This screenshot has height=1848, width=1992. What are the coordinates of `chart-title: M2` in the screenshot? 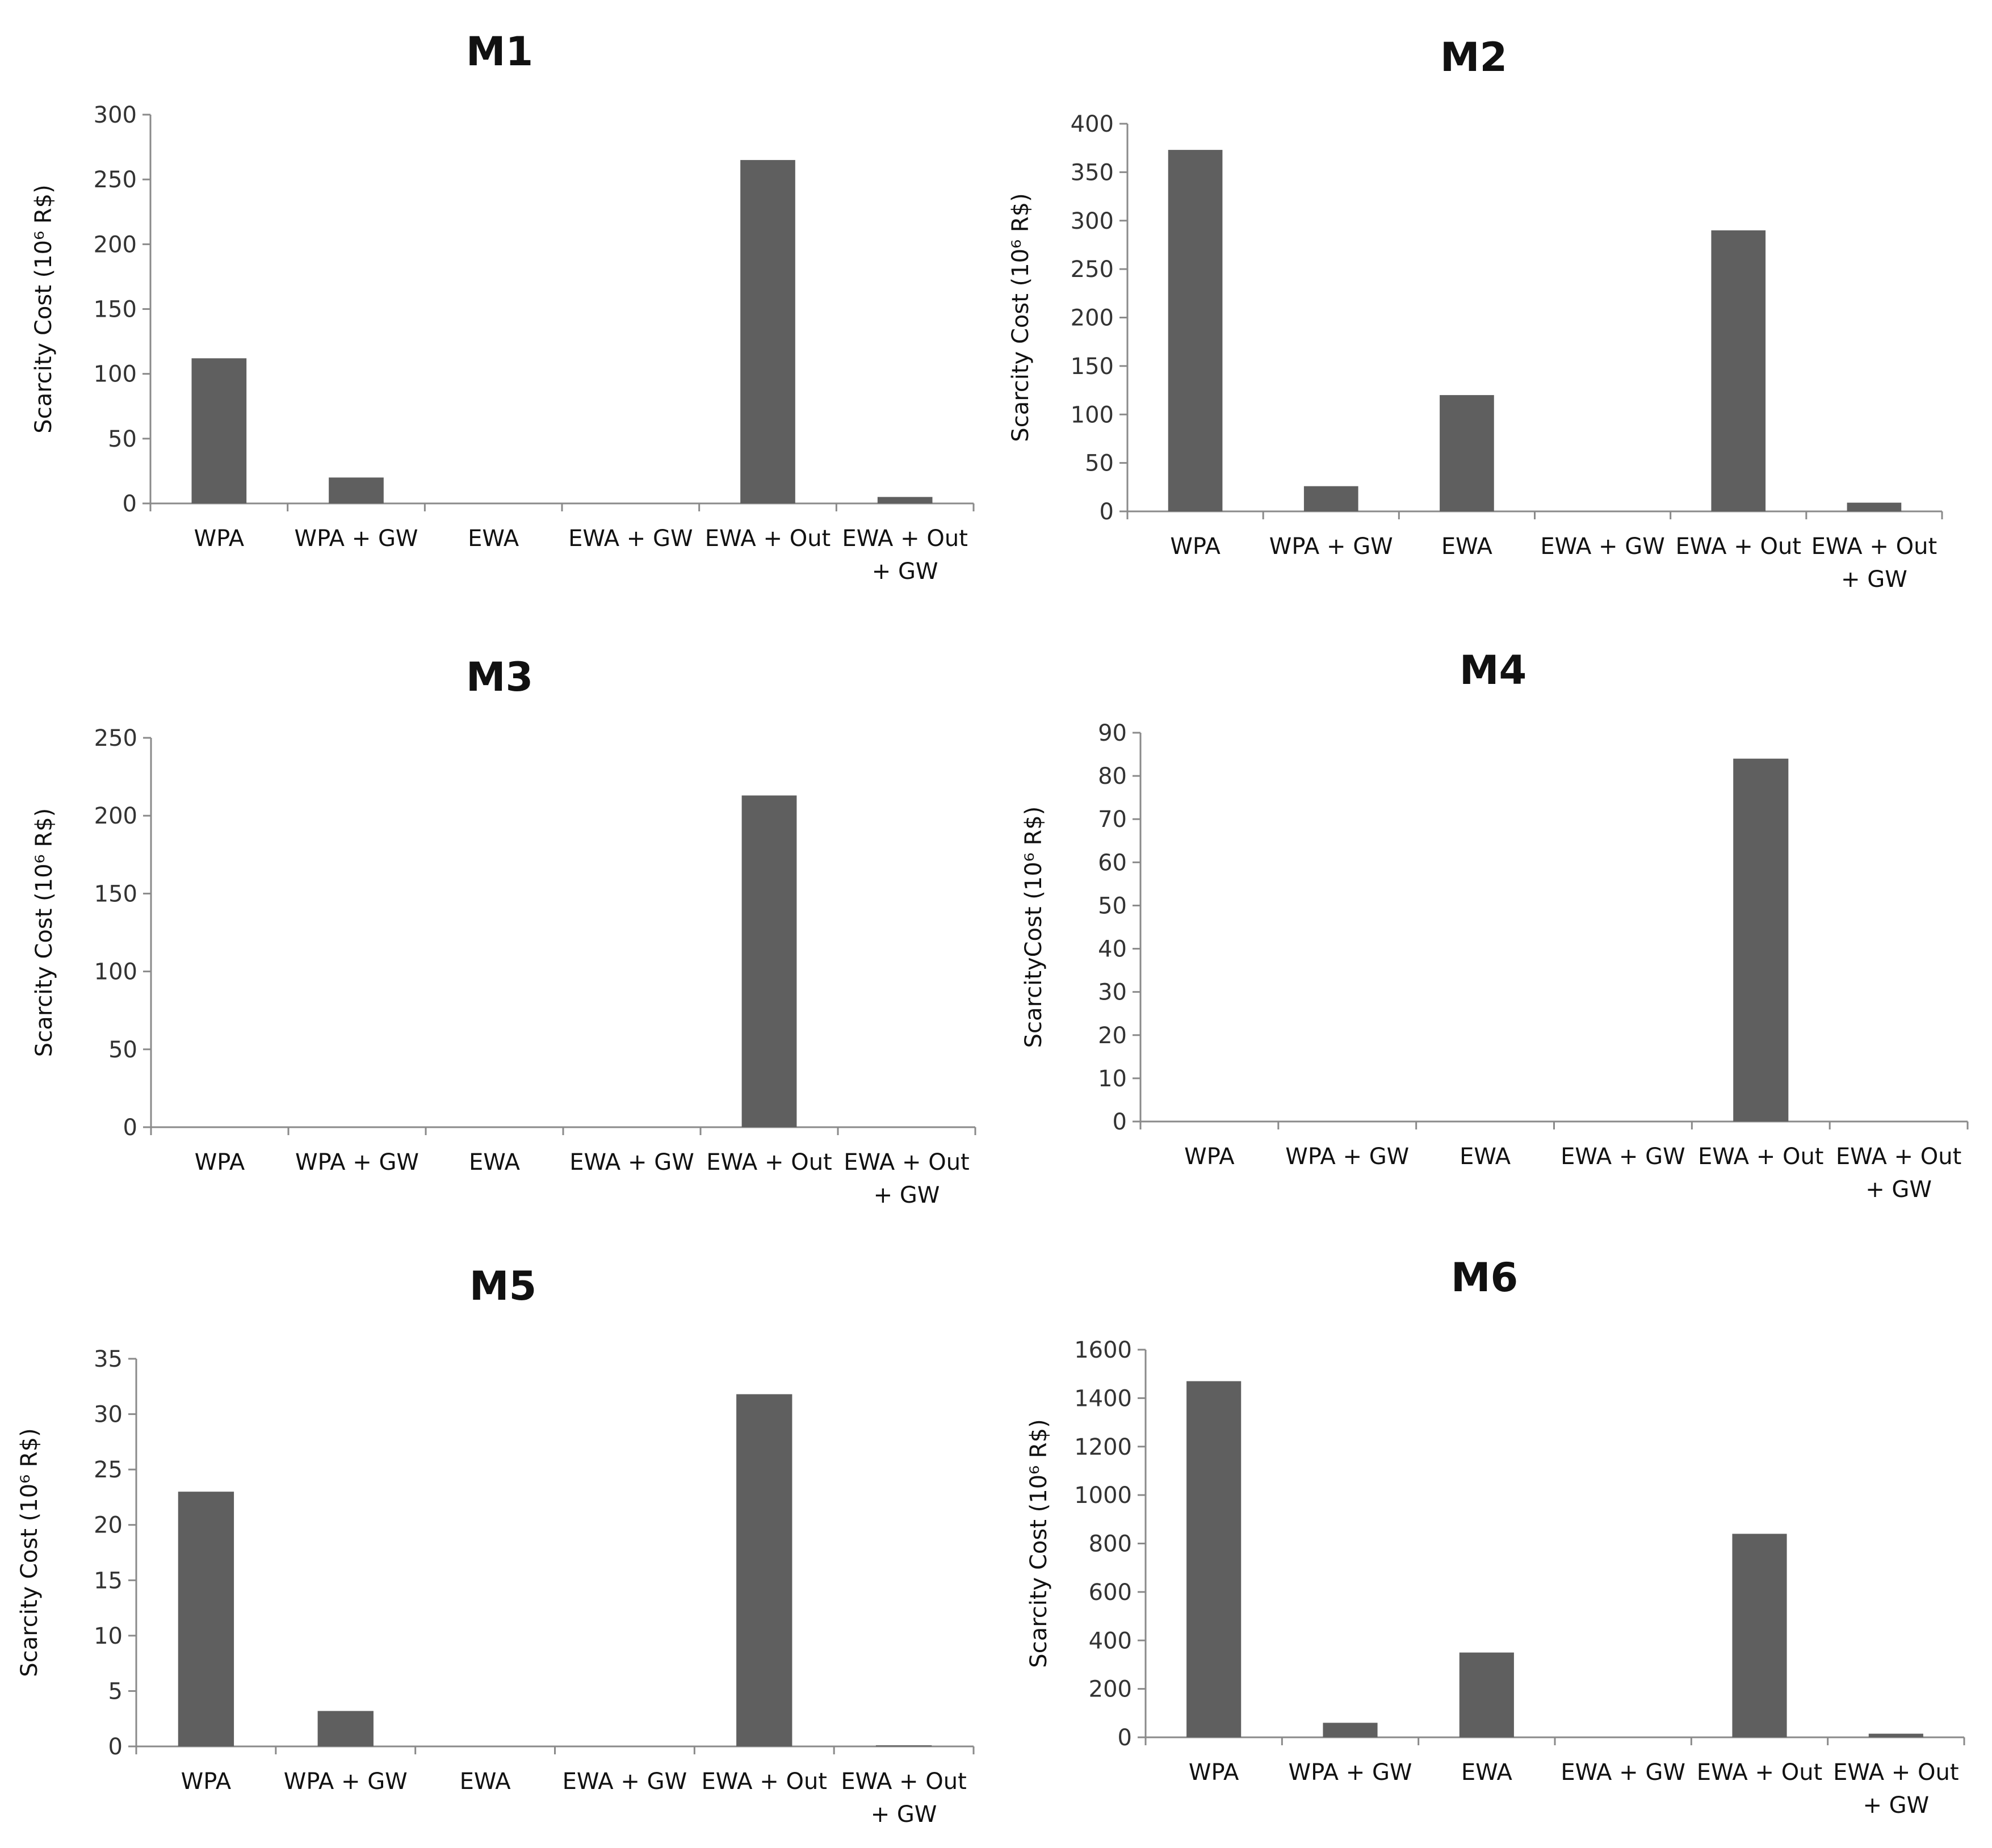 It's located at (1473, 57).